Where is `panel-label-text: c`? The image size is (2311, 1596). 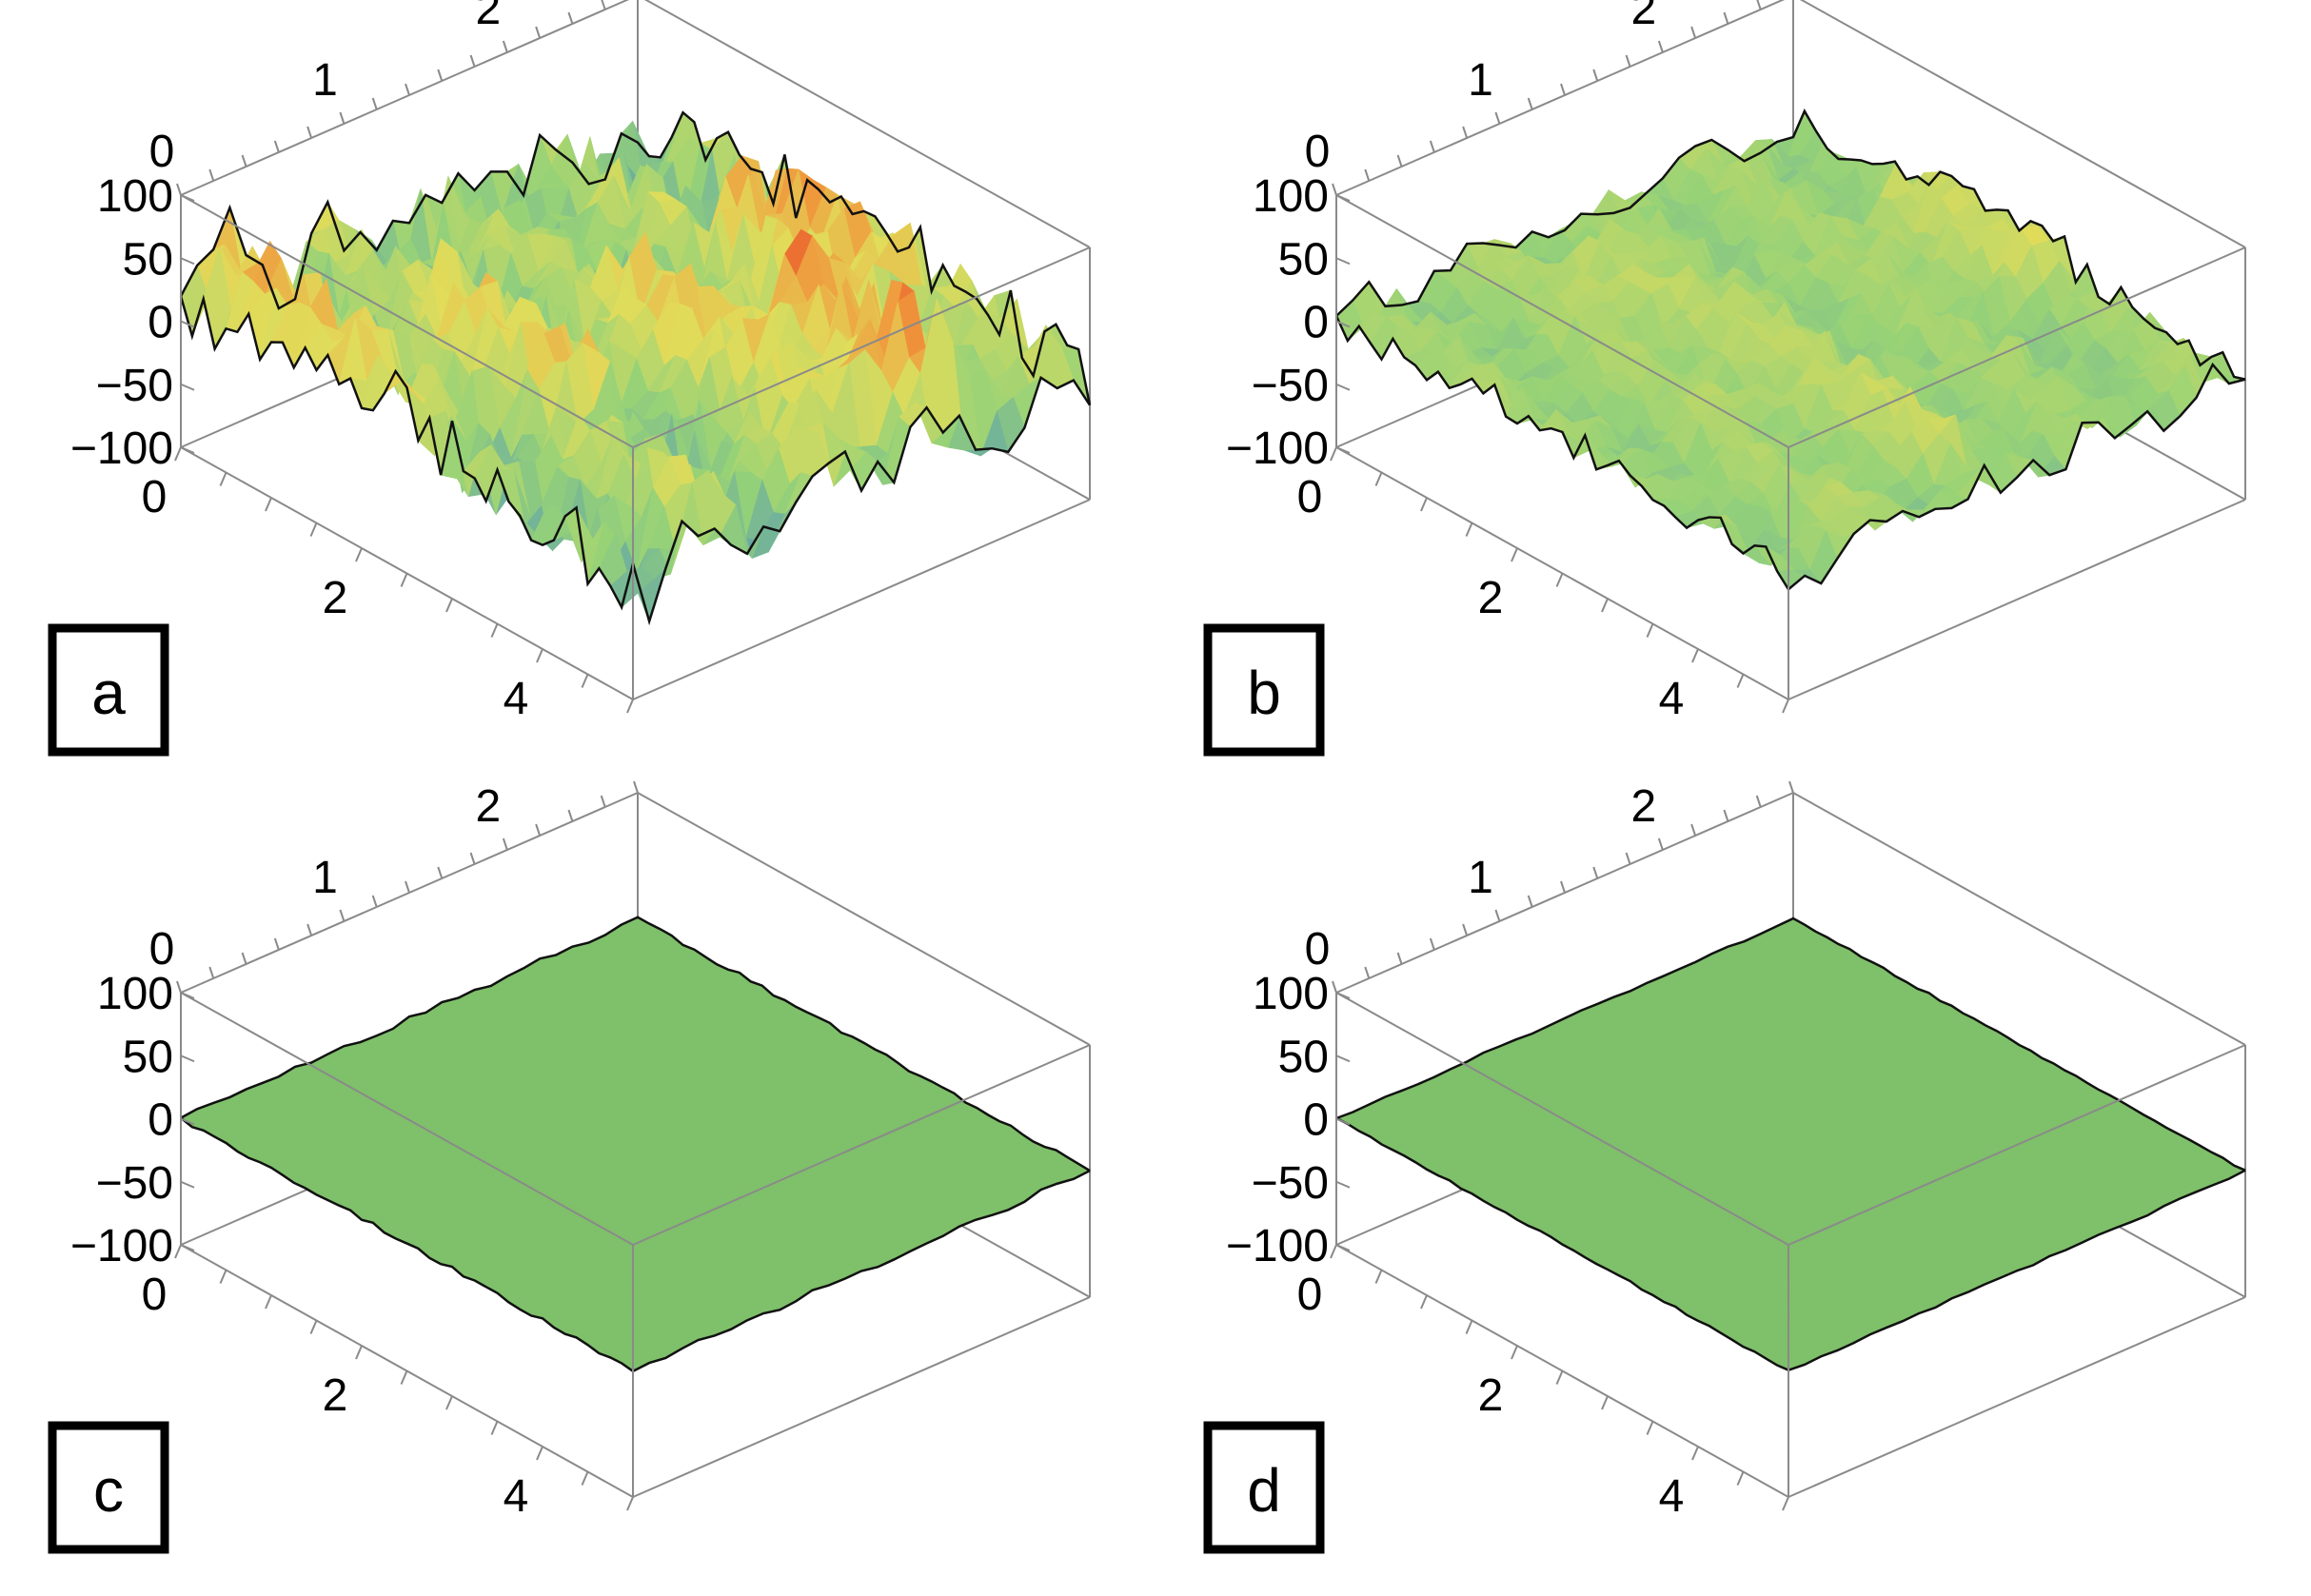 panel-label-text: c is located at coordinates (108, 1490).